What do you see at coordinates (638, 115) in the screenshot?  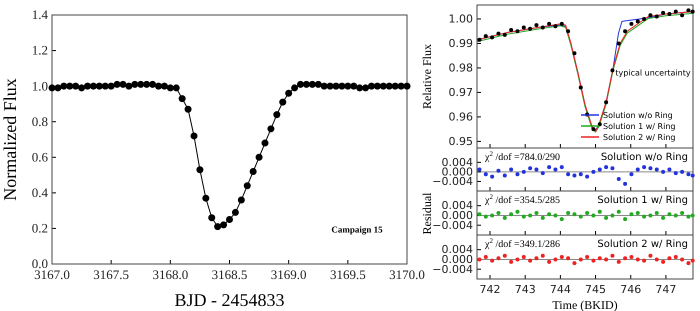 I see `legend-label: Solution w/o Ring` at bounding box center [638, 115].